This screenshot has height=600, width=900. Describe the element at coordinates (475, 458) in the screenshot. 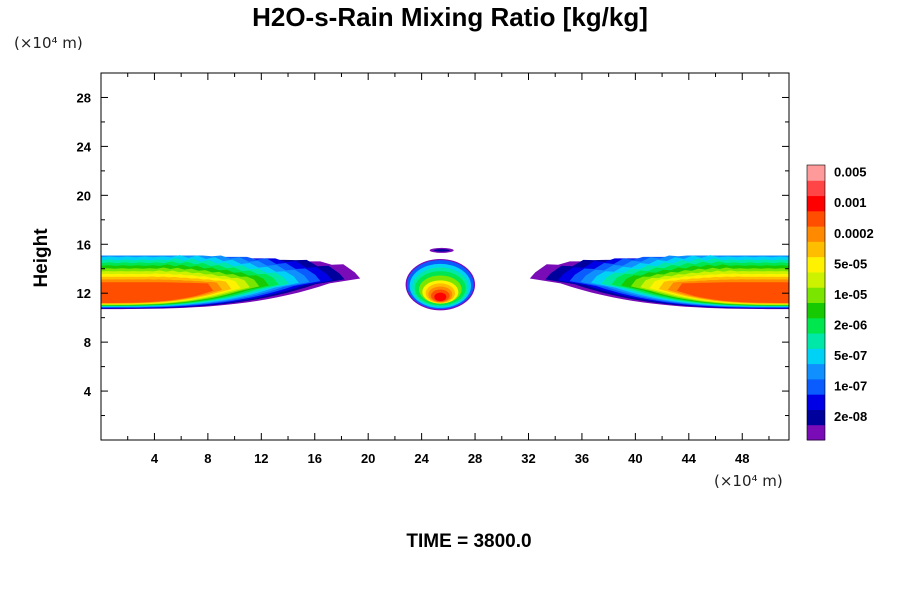

I see `x-tick-label: 28` at that location.